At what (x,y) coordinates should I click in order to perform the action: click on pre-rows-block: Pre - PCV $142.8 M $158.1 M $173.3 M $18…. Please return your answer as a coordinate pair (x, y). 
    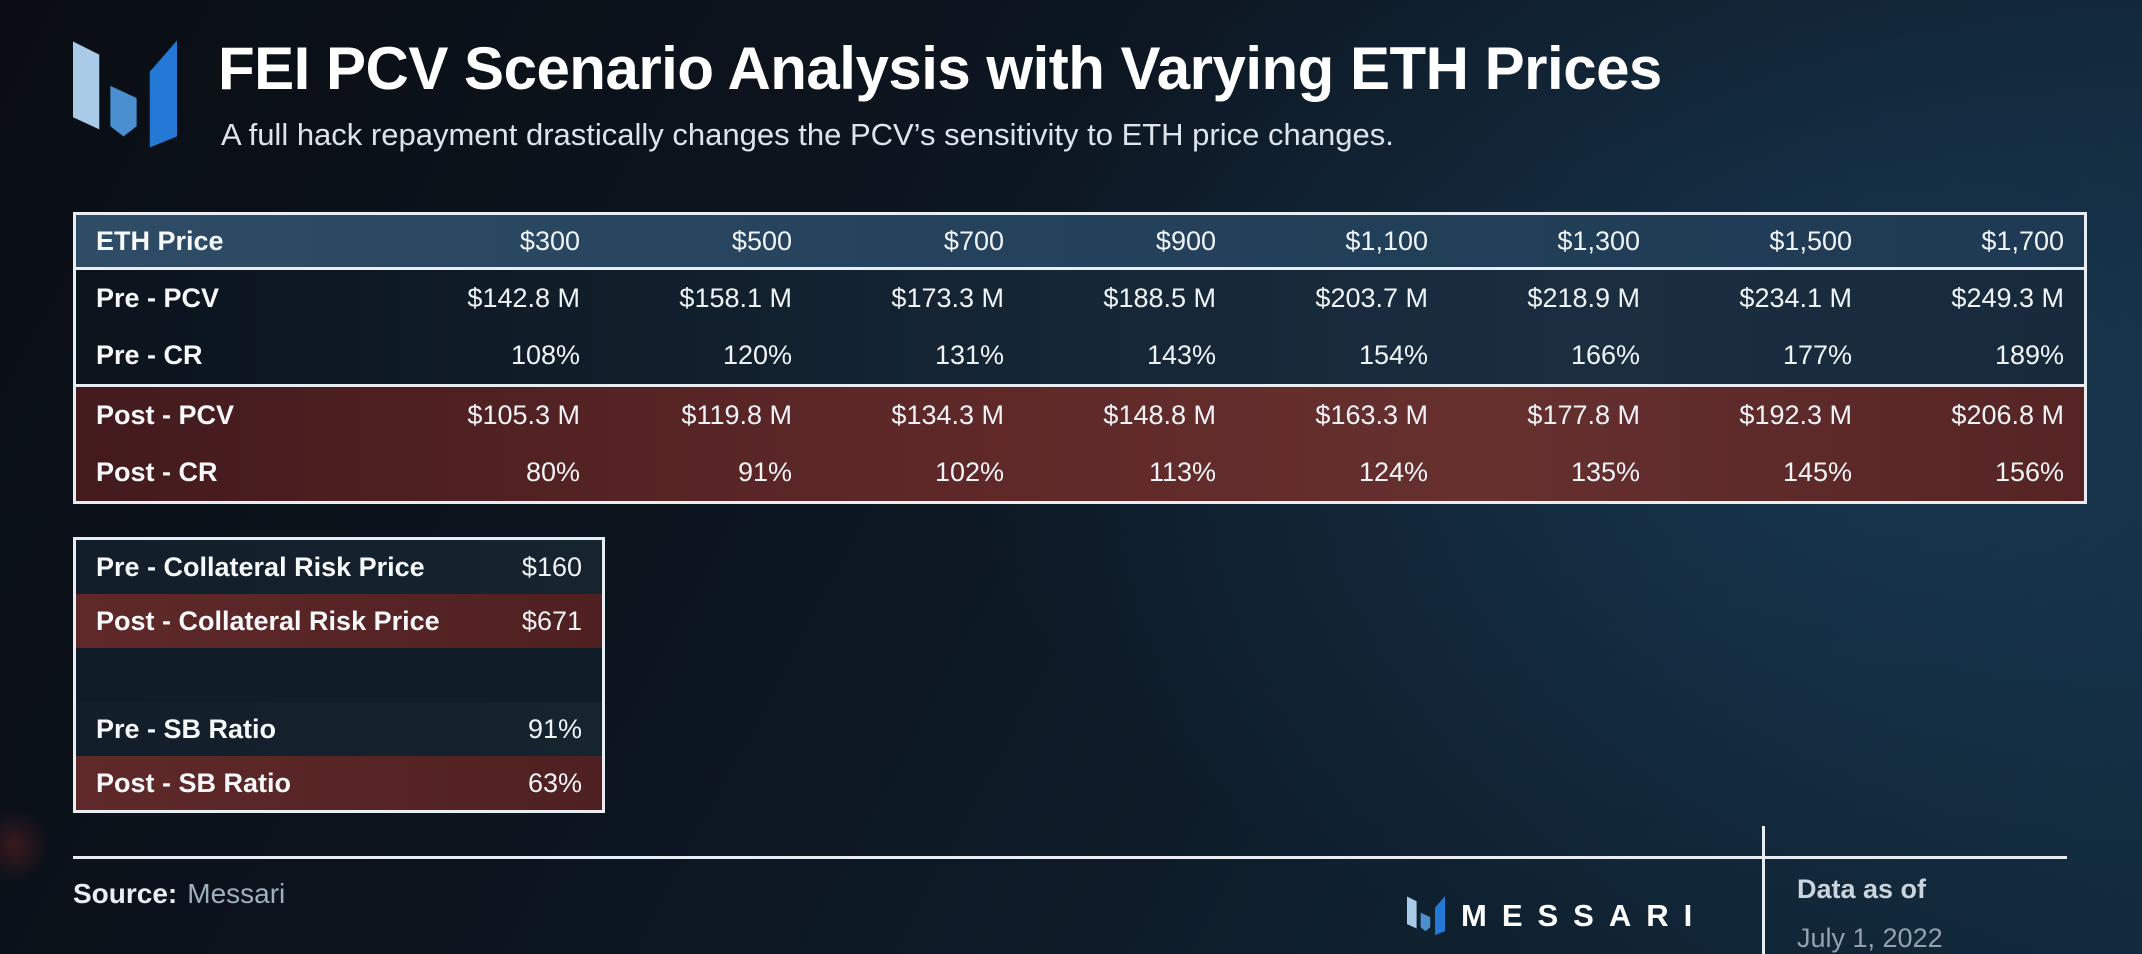
    Looking at the image, I should click on (1080, 328).